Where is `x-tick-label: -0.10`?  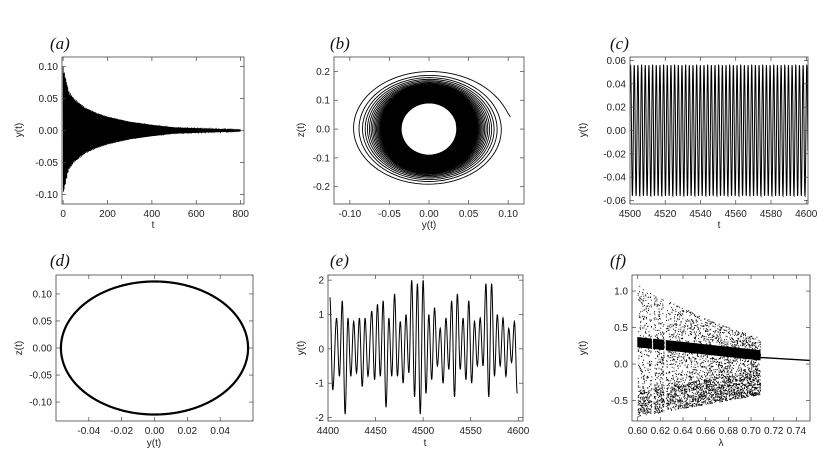
x-tick-label: -0.10 is located at coordinates (349, 214).